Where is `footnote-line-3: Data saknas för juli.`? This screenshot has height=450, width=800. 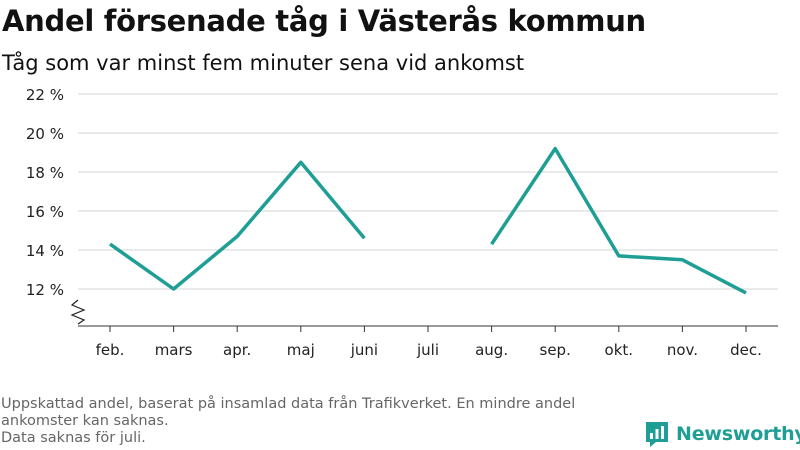
footnote-line-3: Data saknas för juli. is located at coordinates (73, 438).